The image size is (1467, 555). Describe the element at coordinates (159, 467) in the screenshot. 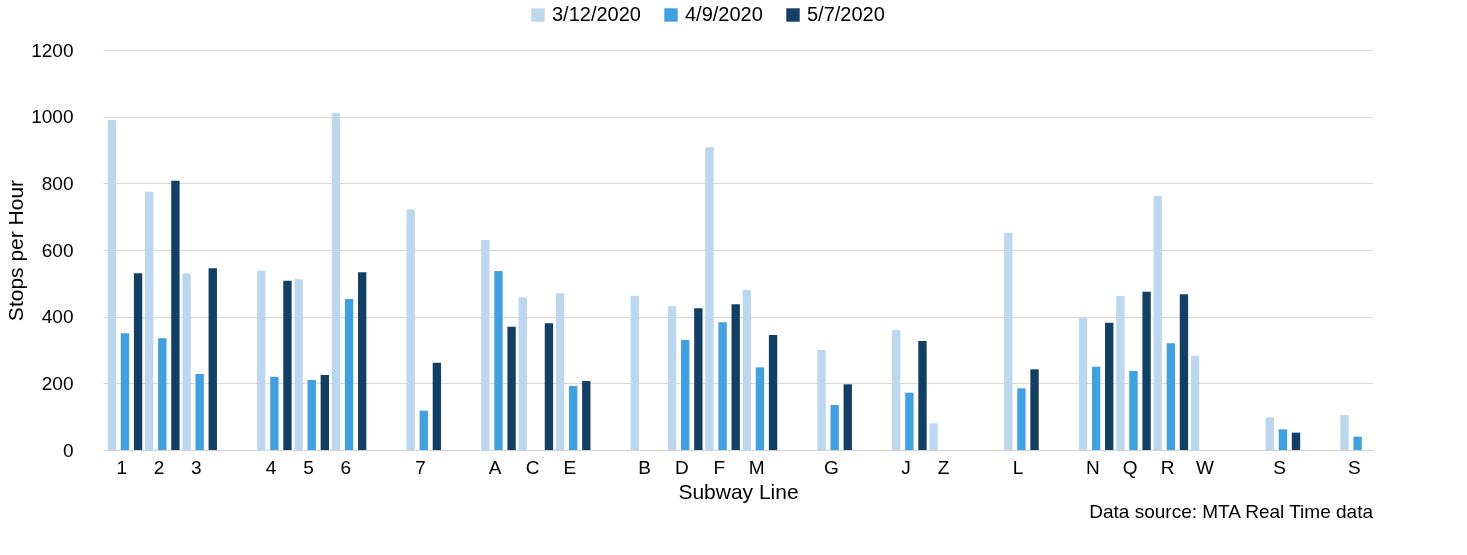

I see `x-tick-label: 2` at that location.